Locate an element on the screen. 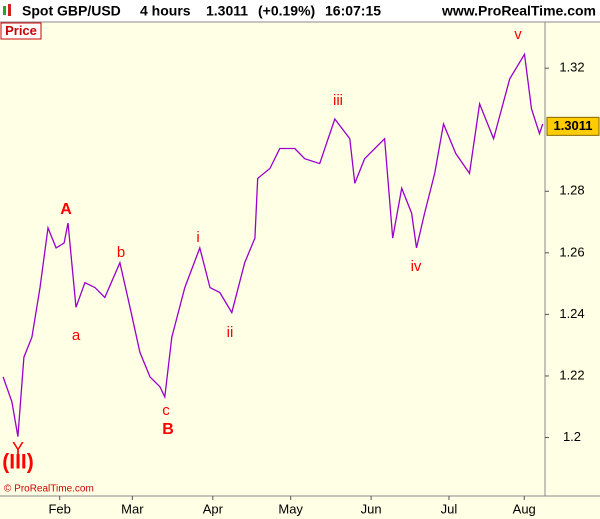 The image size is (600, 519). header-timeframe: 4 hours is located at coordinates (165, 11).